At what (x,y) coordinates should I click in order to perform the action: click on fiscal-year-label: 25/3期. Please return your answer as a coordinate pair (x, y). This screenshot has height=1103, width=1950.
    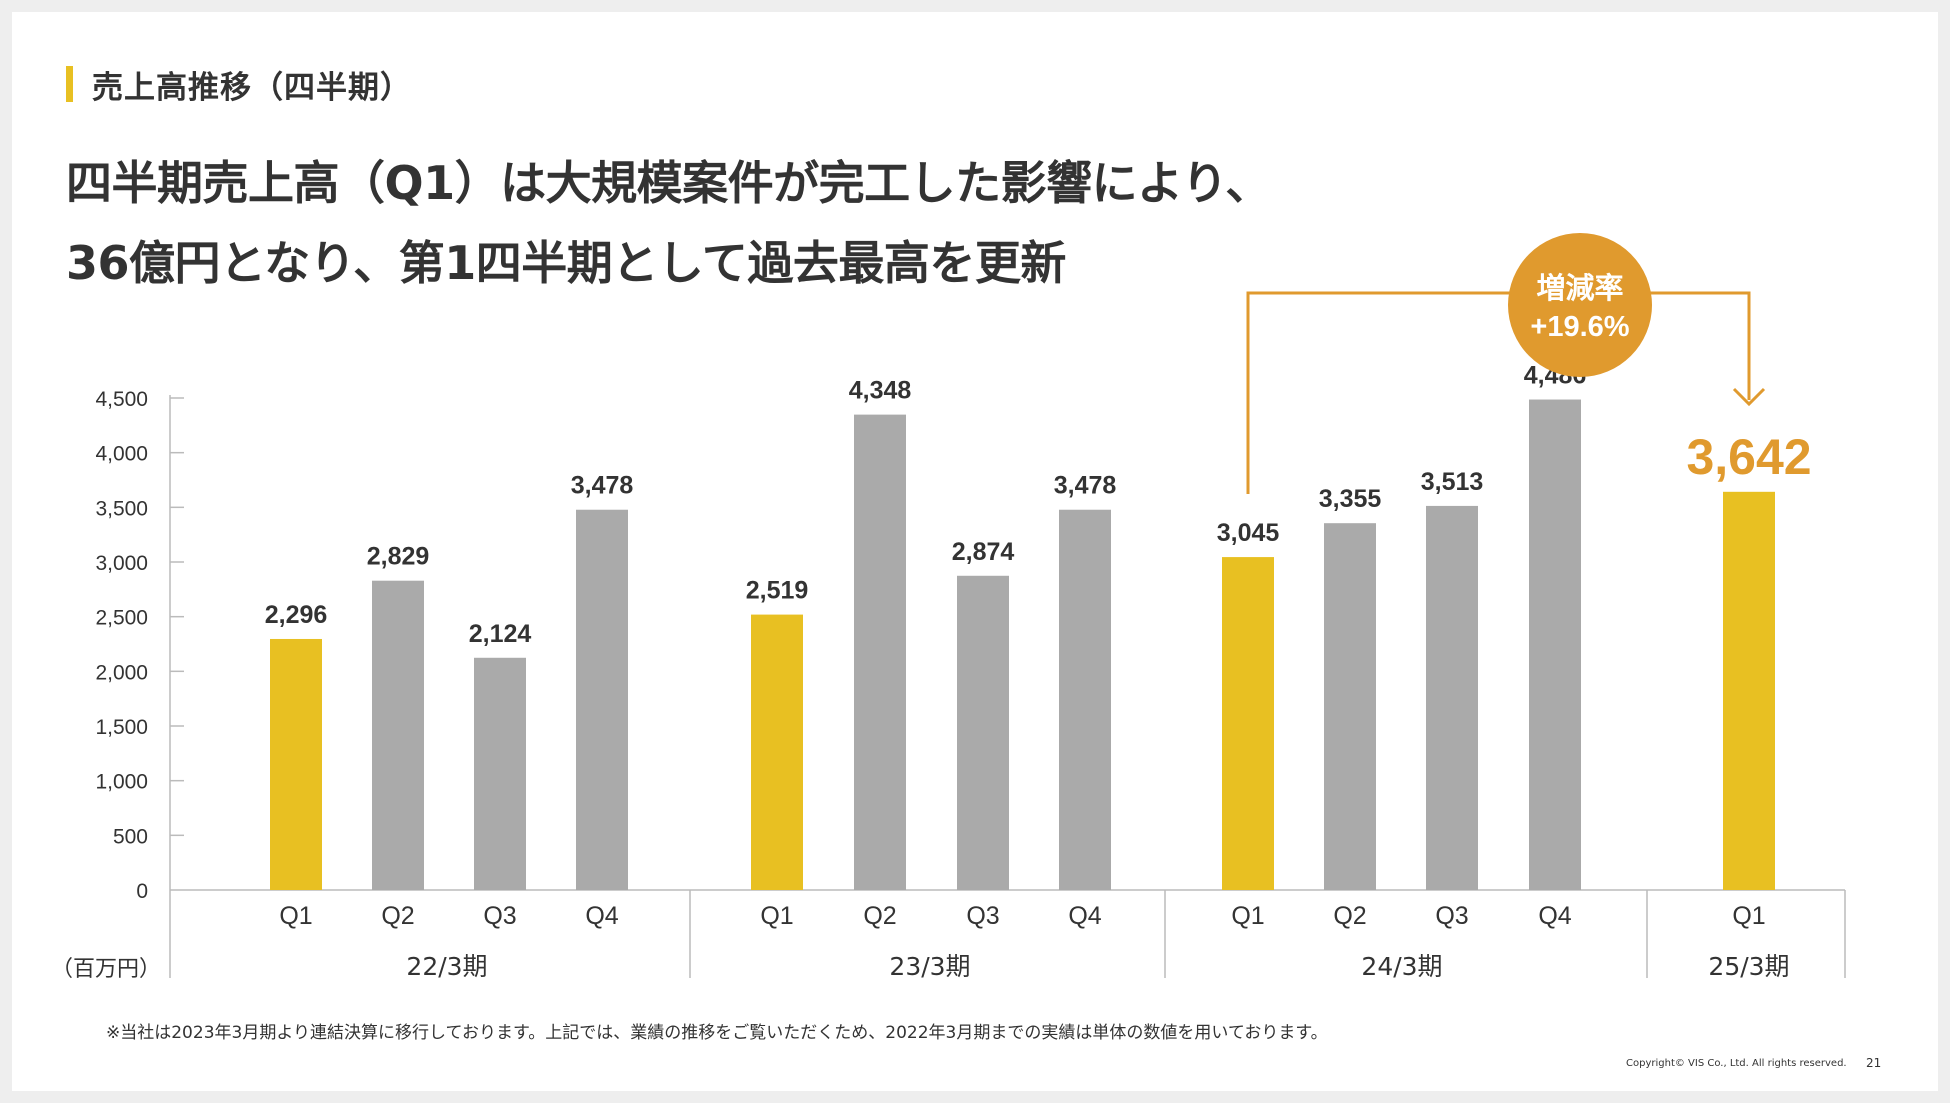
    Looking at the image, I should click on (1748, 966).